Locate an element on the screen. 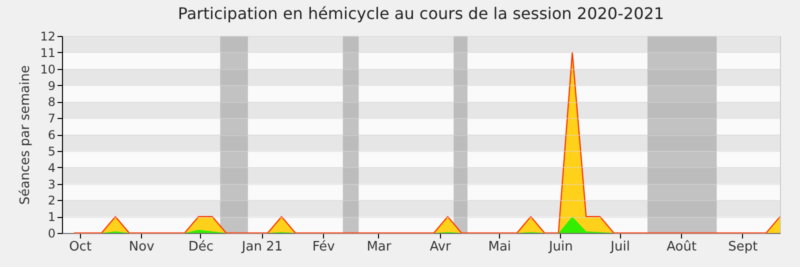 This screenshot has height=267, width=800. y-tick-label: 12 is located at coordinates (48, 37).